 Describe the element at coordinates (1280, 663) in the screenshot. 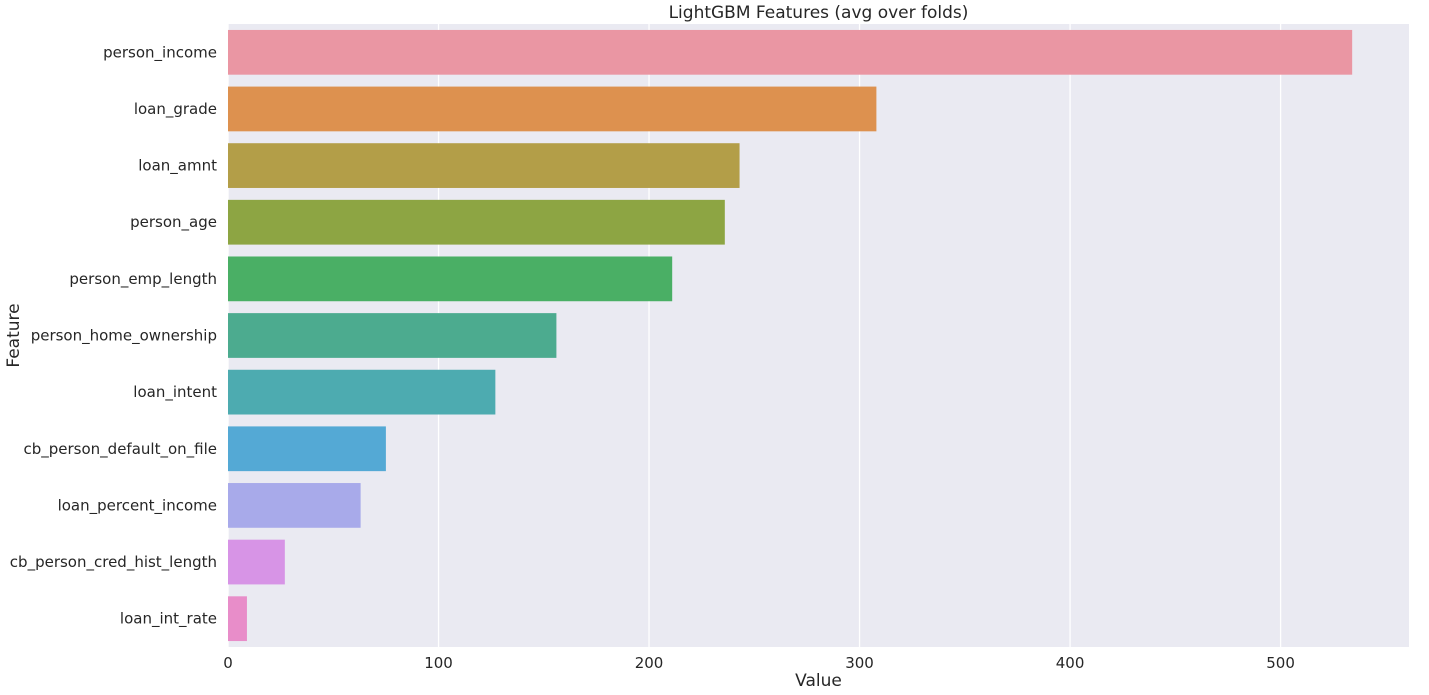

I see `x-tick-label: 500` at that location.